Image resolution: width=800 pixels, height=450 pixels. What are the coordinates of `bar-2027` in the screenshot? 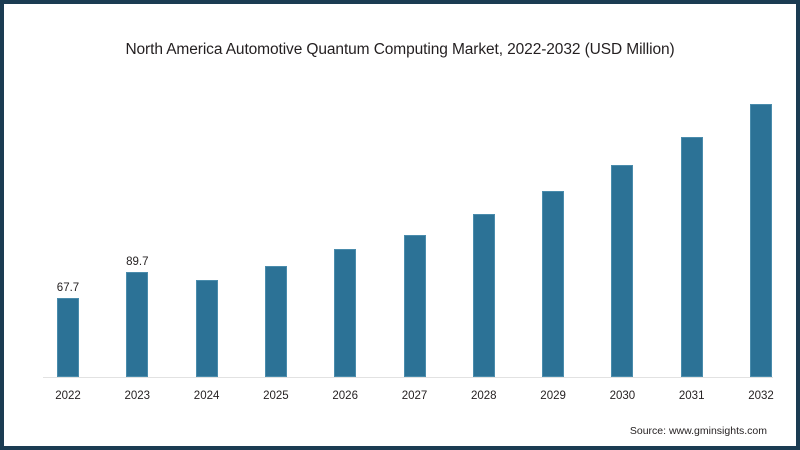 It's located at (414, 305).